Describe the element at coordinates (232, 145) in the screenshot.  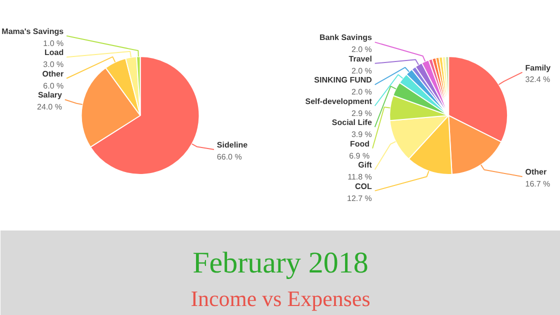
I see `slice-label: Sideline` at that location.